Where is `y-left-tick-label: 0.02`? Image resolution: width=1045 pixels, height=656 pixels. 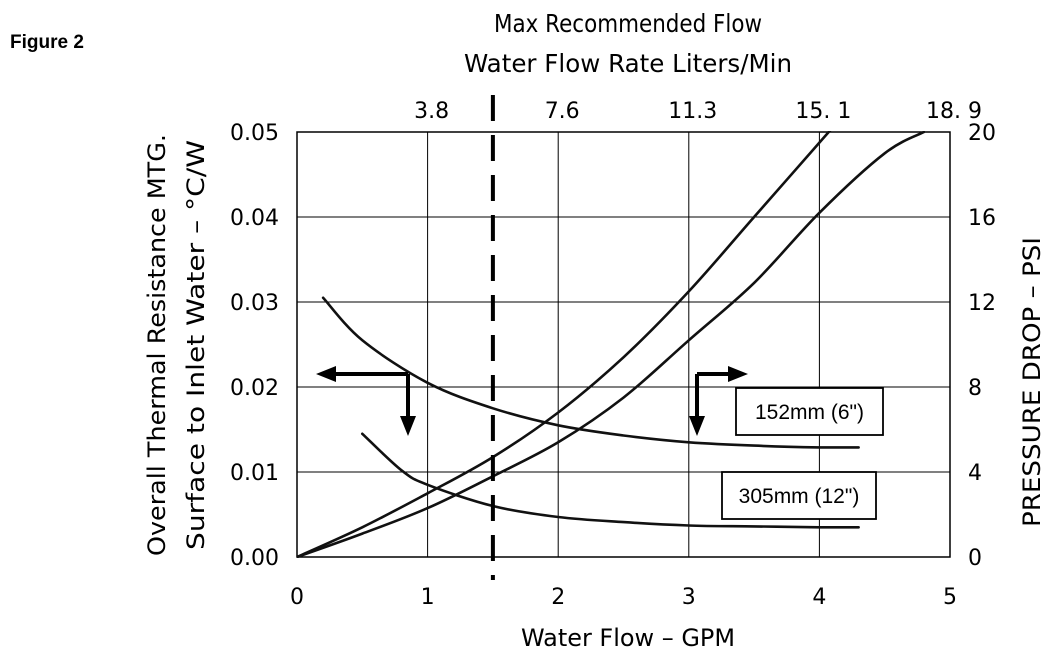
y-left-tick-label: 0.02 is located at coordinates (254, 388).